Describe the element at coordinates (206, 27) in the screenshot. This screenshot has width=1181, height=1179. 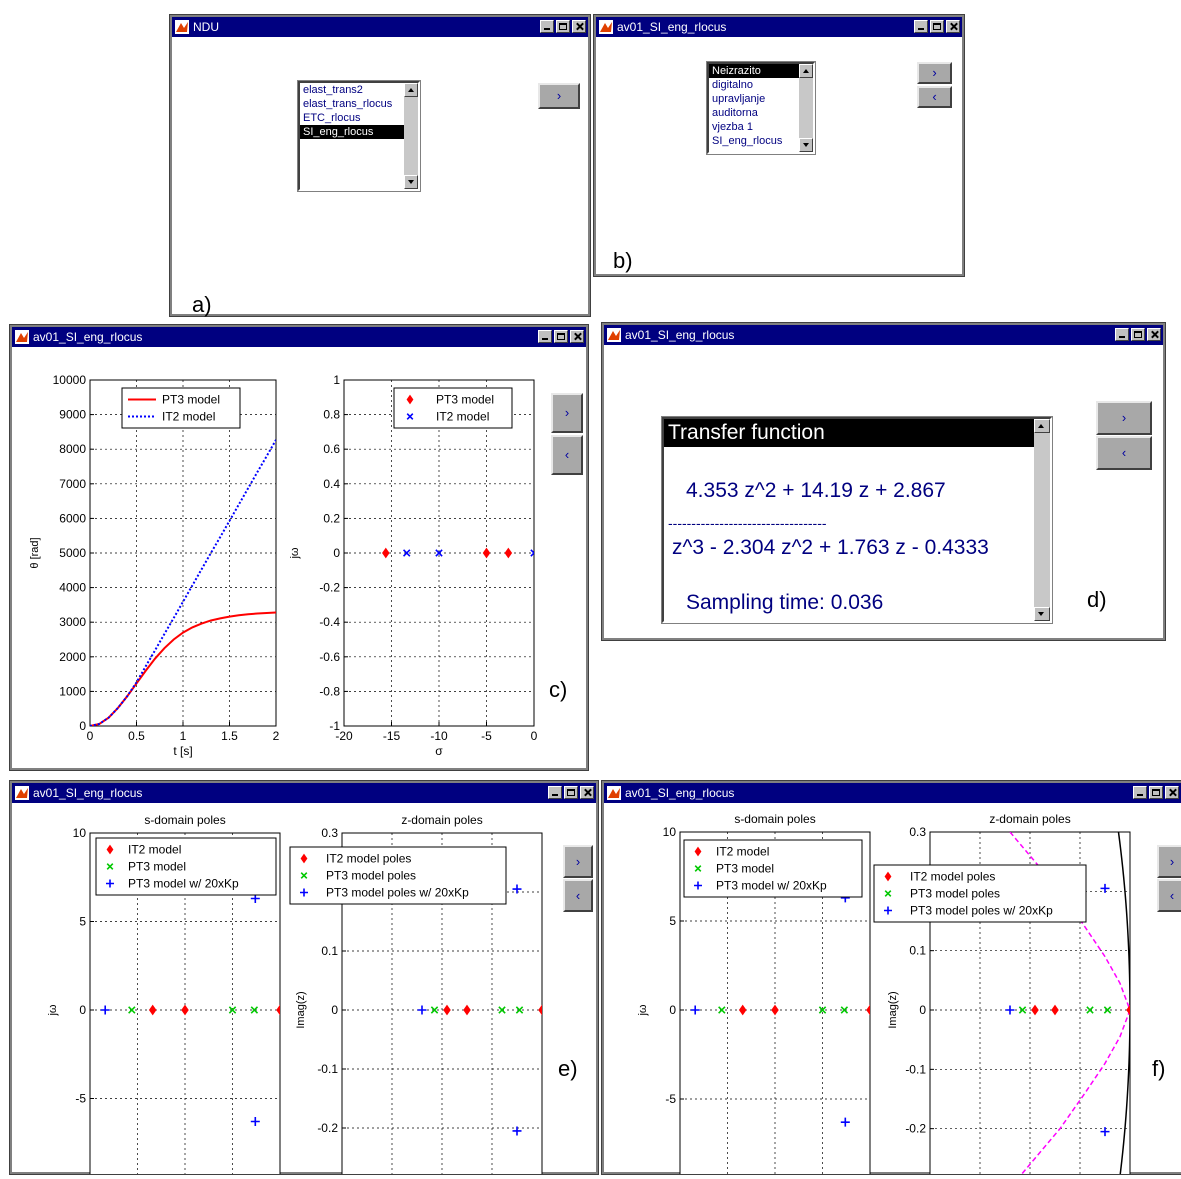
I see `window-title: NDU` at that location.